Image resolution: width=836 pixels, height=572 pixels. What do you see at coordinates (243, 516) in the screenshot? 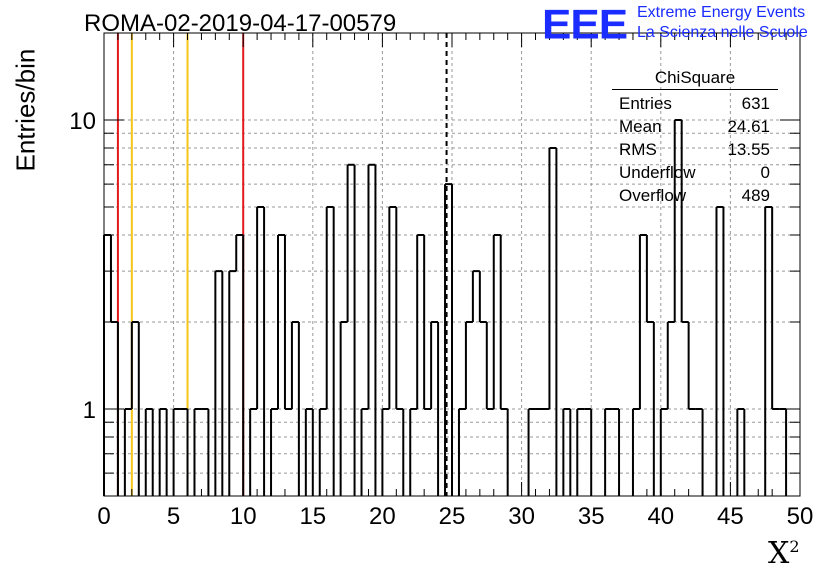
I see `x-tick-label: 10` at bounding box center [243, 516].